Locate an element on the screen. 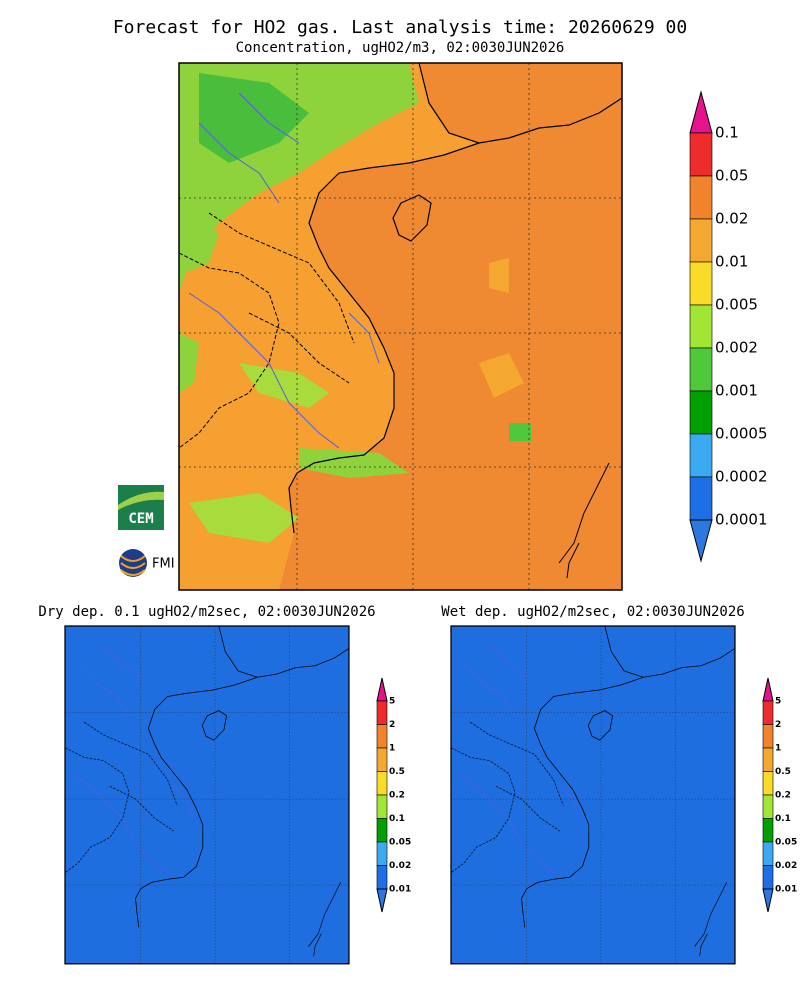 This screenshot has height=1000, width=800. fmi-logo: FMI is located at coordinates (147, 563).